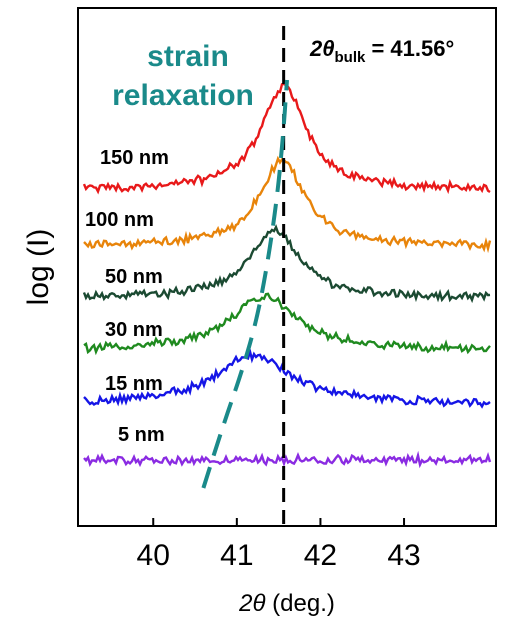 The image size is (515, 634). I want to click on x-tick-label-41: 41, so click(236, 555).